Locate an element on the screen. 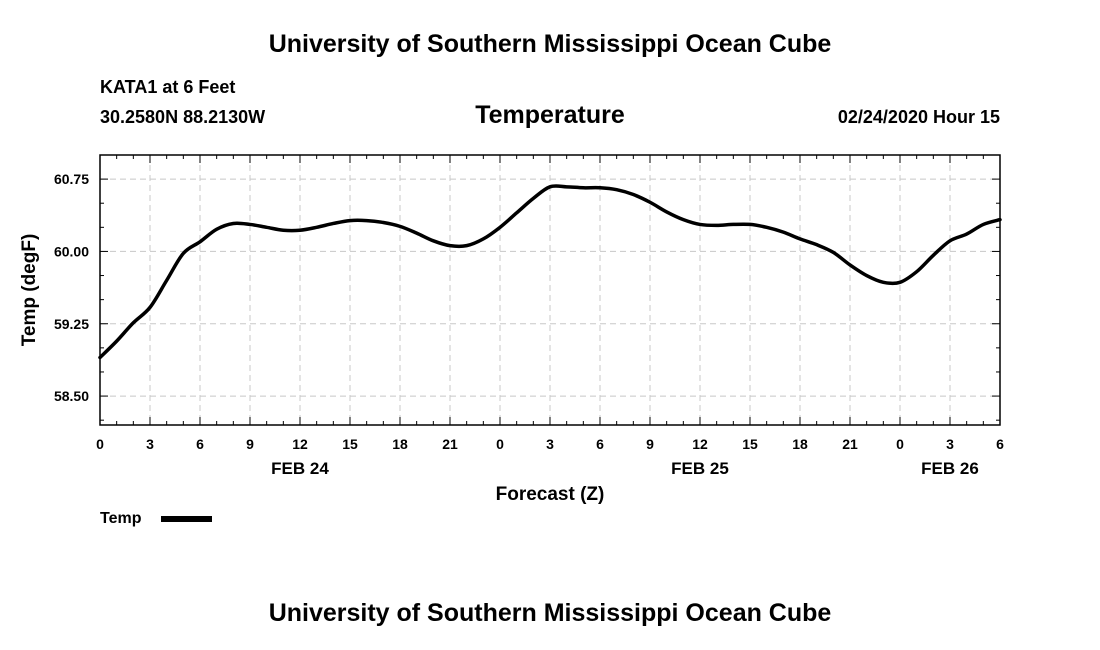 This screenshot has height=650, width=1100. forecast-datetime: 02/24/2020 Hour 15 is located at coordinates (918, 117).